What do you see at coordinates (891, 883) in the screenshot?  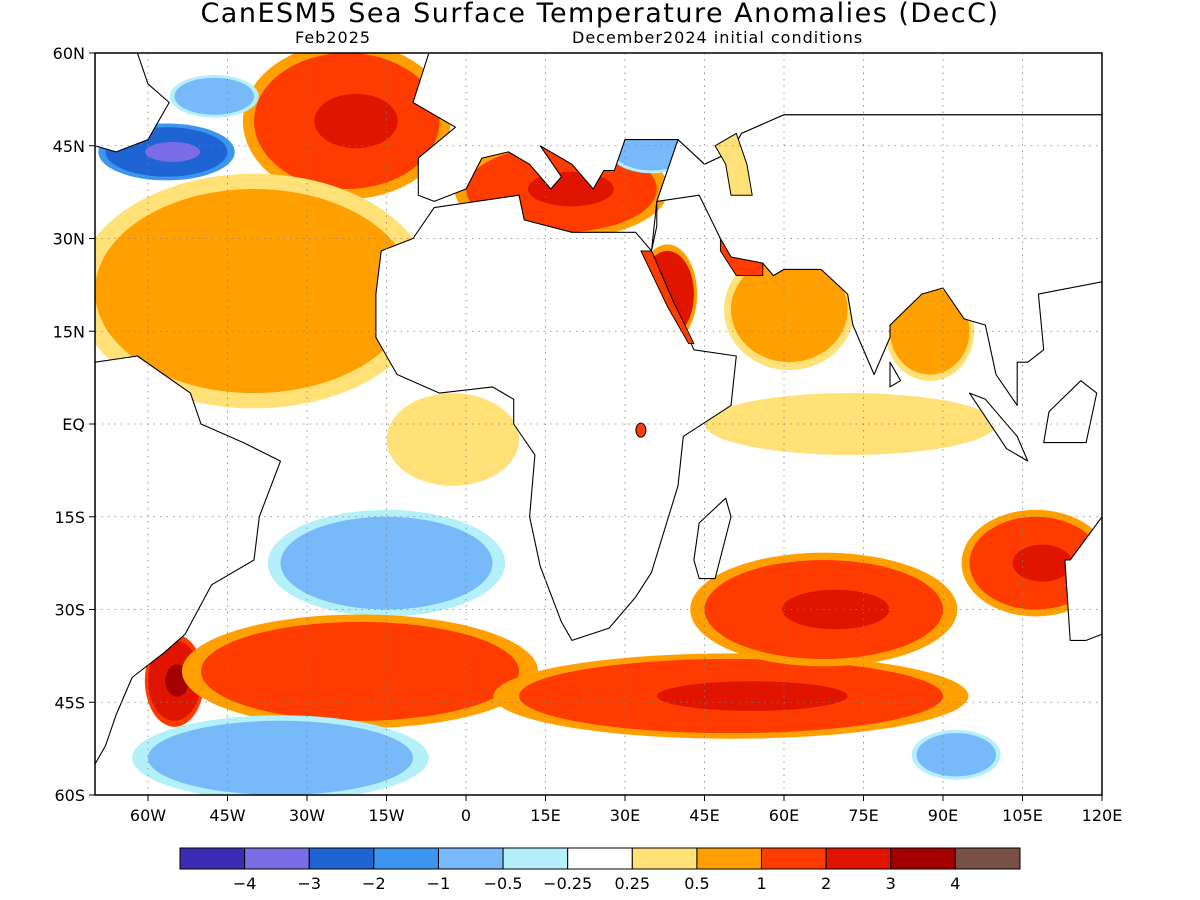 I see `colorbar-label: 3` at bounding box center [891, 883].